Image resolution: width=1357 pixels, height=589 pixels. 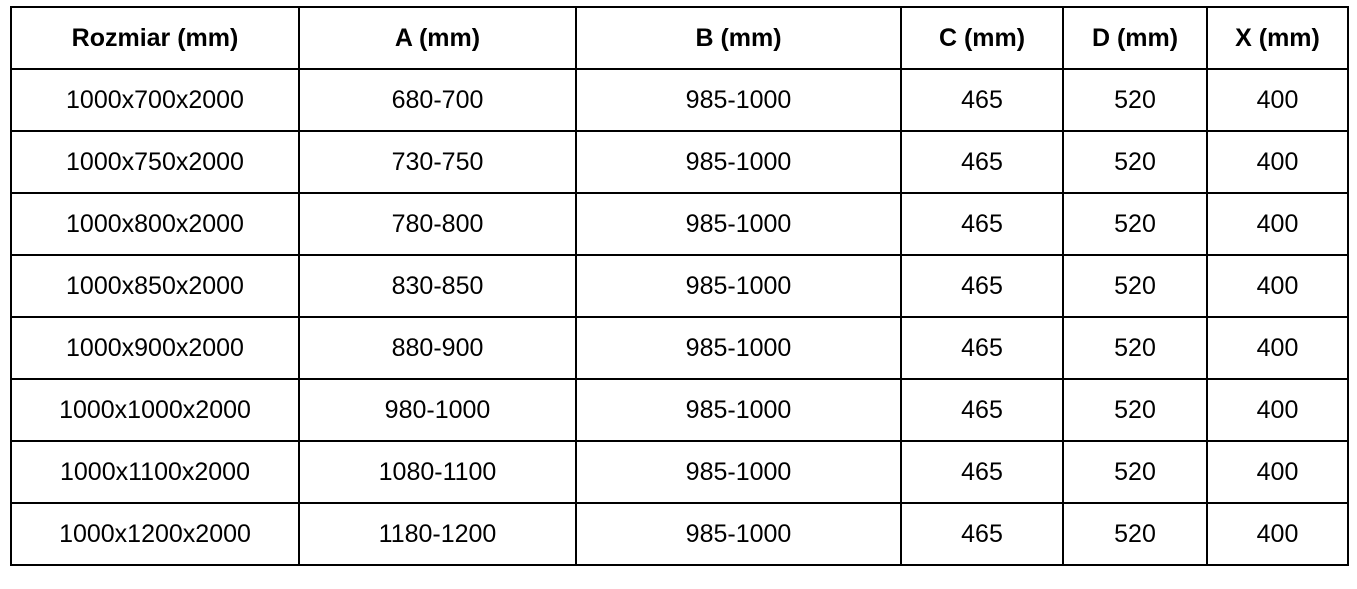 What do you see at coordinates (437, 224) in the screenshot?
I see `cell-a: 780-800` at bounding box center [437, 224].